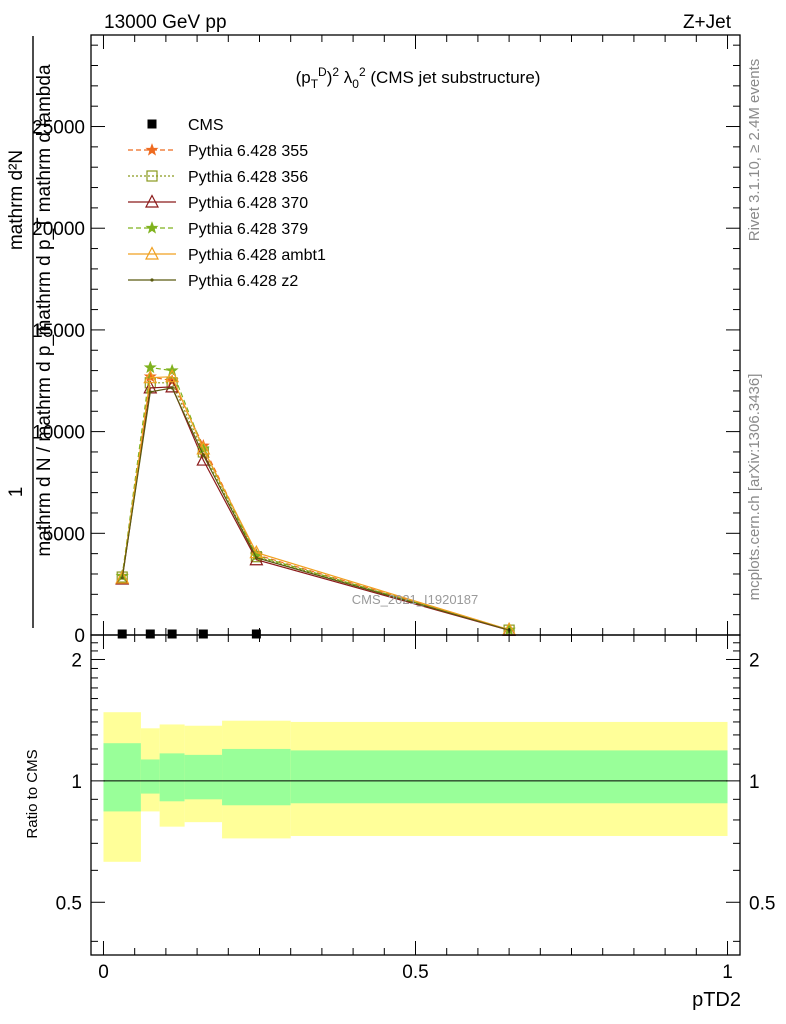  Describe the element at coordinates (415, 599) in the screenshot. I see `analysis-watermark: CMS_2021_I1920187` at that location.